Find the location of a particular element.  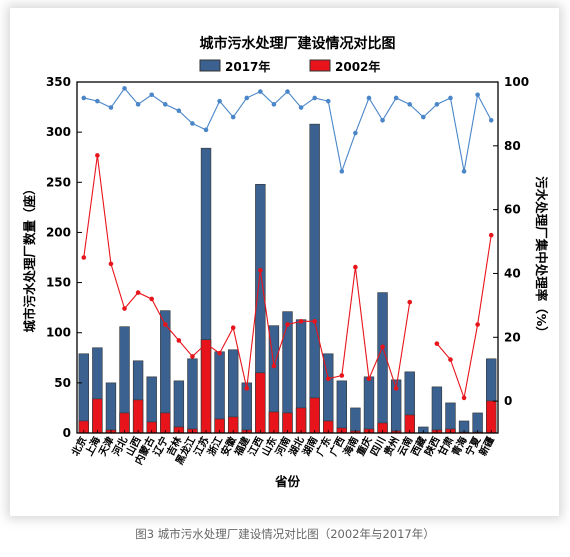

y2-tick-label: 100 is located at coordinates (516, 82).